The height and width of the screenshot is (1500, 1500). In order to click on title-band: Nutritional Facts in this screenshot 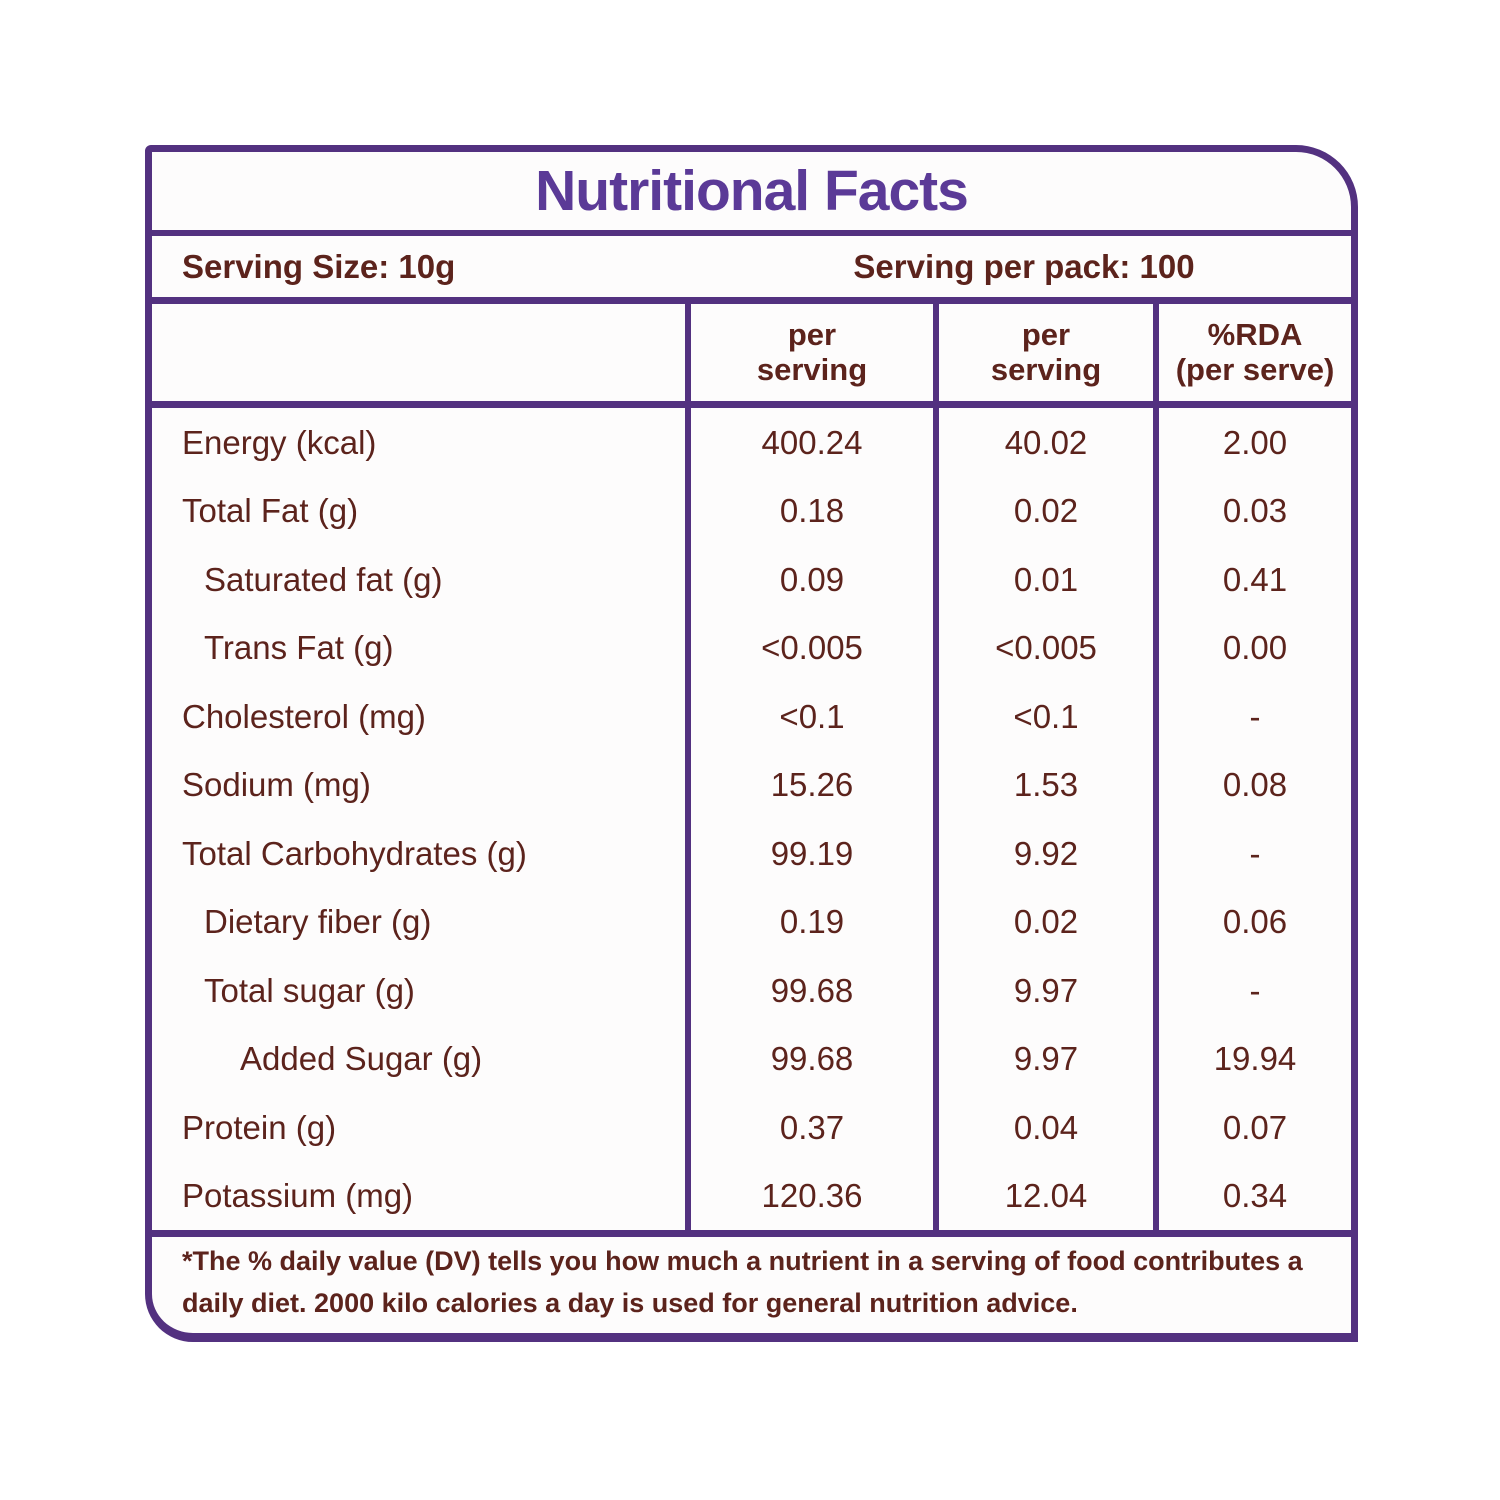, I will do `click(751, 194)`.